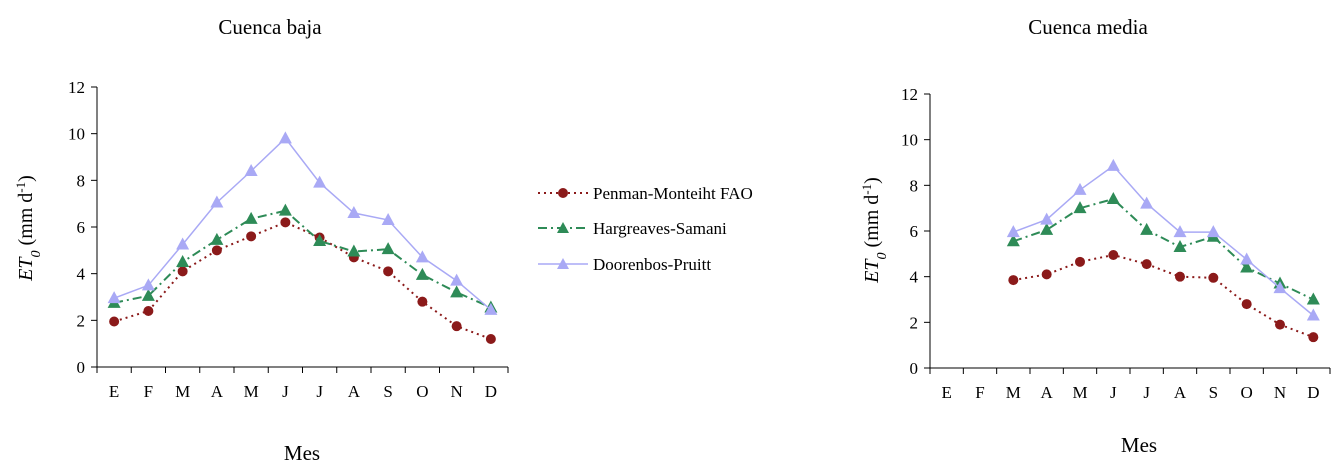  I want to click on legend-label: Doorenbos-Pruitt, so click(652, 264).